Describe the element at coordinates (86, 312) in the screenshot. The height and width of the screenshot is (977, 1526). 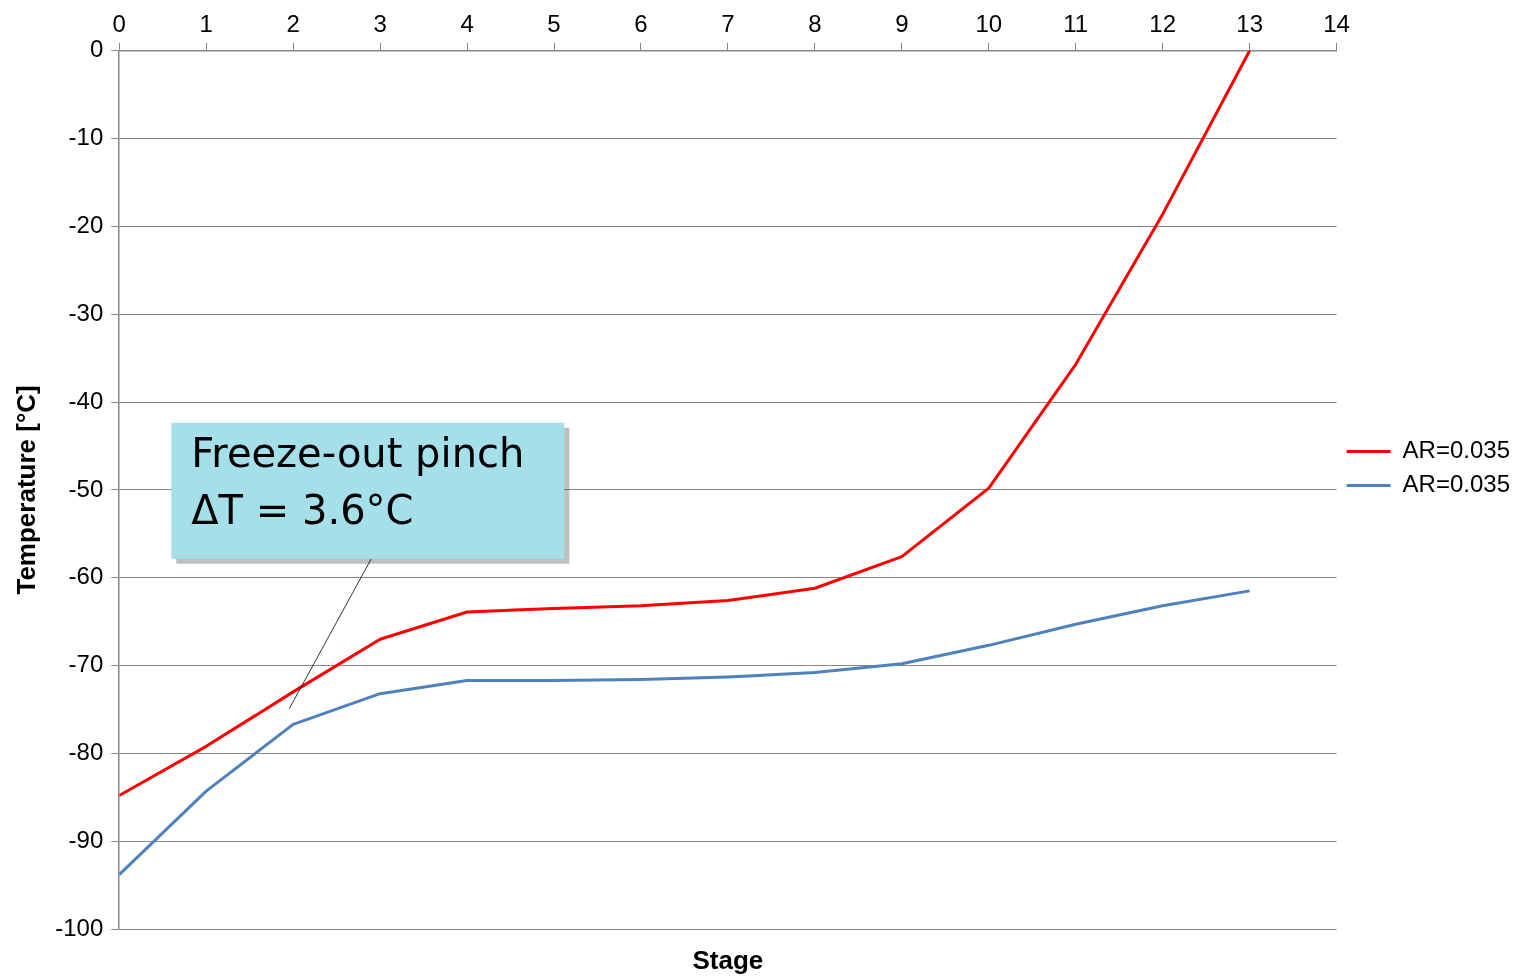
I see `y-tick-label: -30` at that location.